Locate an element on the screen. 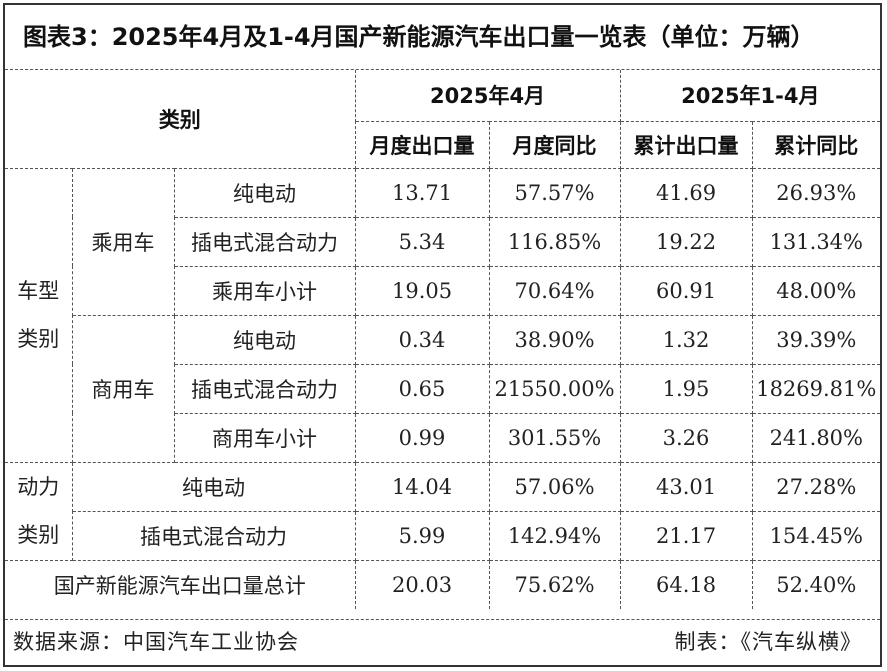 Image resolution: width=887 pixels, height=671 pixels. table-row: 商用车小计 0.99 301.55% 3.26 241.80% is located at coordinates (442, 437).